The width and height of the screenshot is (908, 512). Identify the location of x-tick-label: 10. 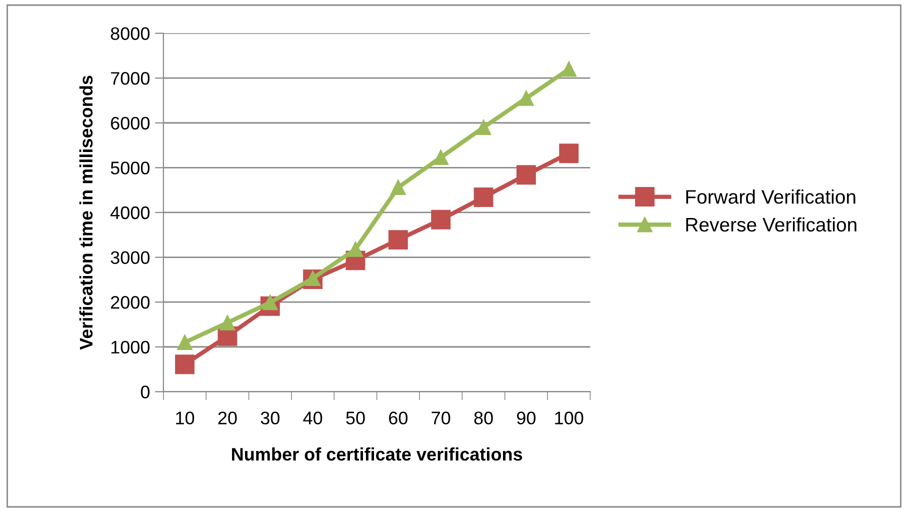
(185, 418).